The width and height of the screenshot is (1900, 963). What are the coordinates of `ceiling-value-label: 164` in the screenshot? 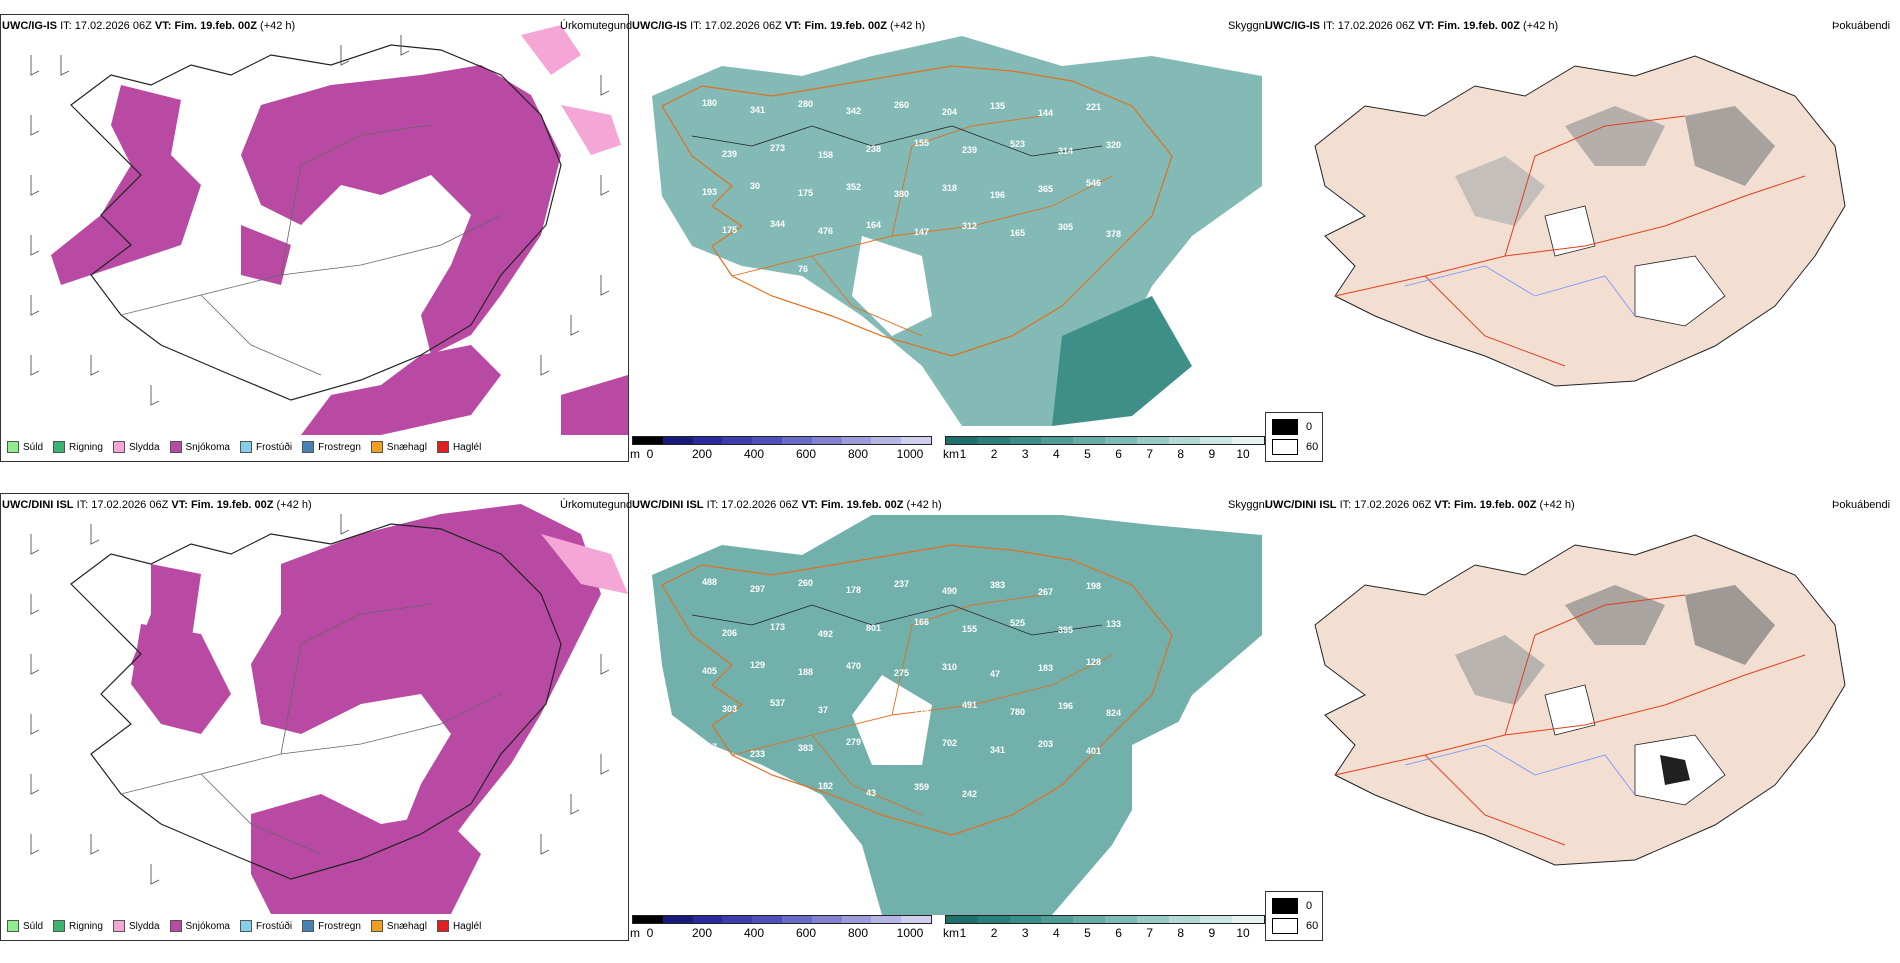 It's located at (873, 225).